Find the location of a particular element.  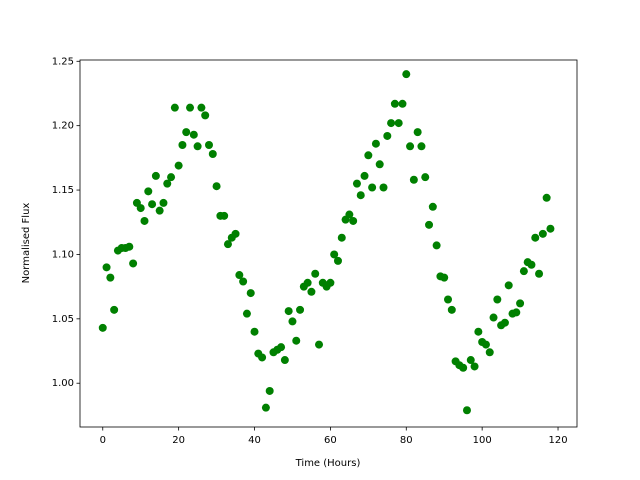

x-tick-label: 40 is located at coordinates (254, 440).